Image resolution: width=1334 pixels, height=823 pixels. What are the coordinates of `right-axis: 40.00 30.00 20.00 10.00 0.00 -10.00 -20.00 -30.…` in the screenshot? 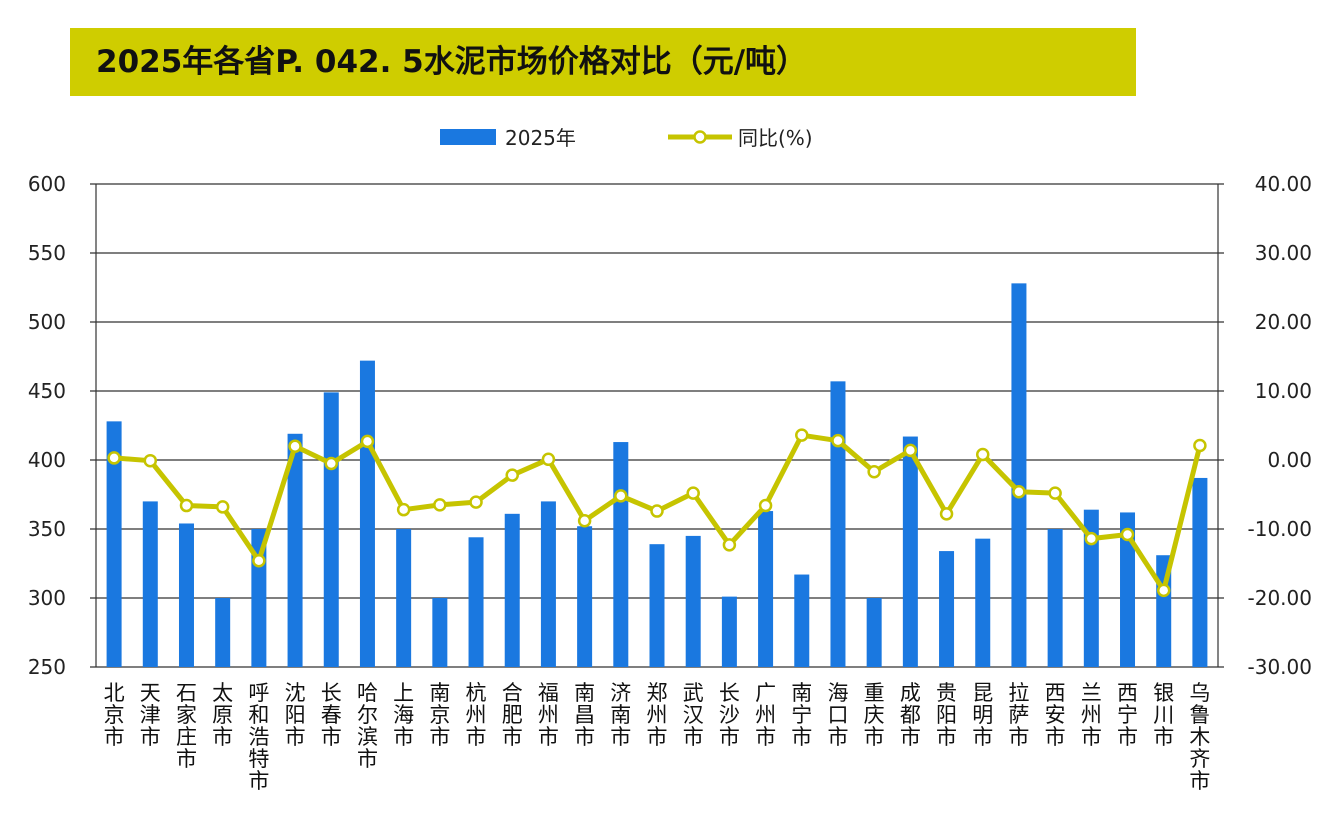 It's located at (1264, 425).